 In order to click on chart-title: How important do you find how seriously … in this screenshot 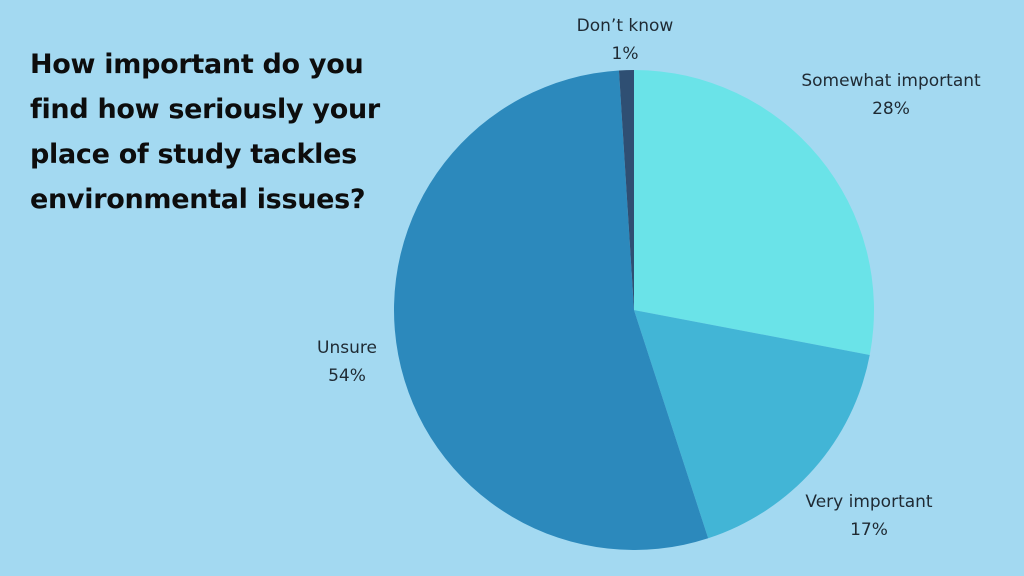, I will do `click(230, 132)`.